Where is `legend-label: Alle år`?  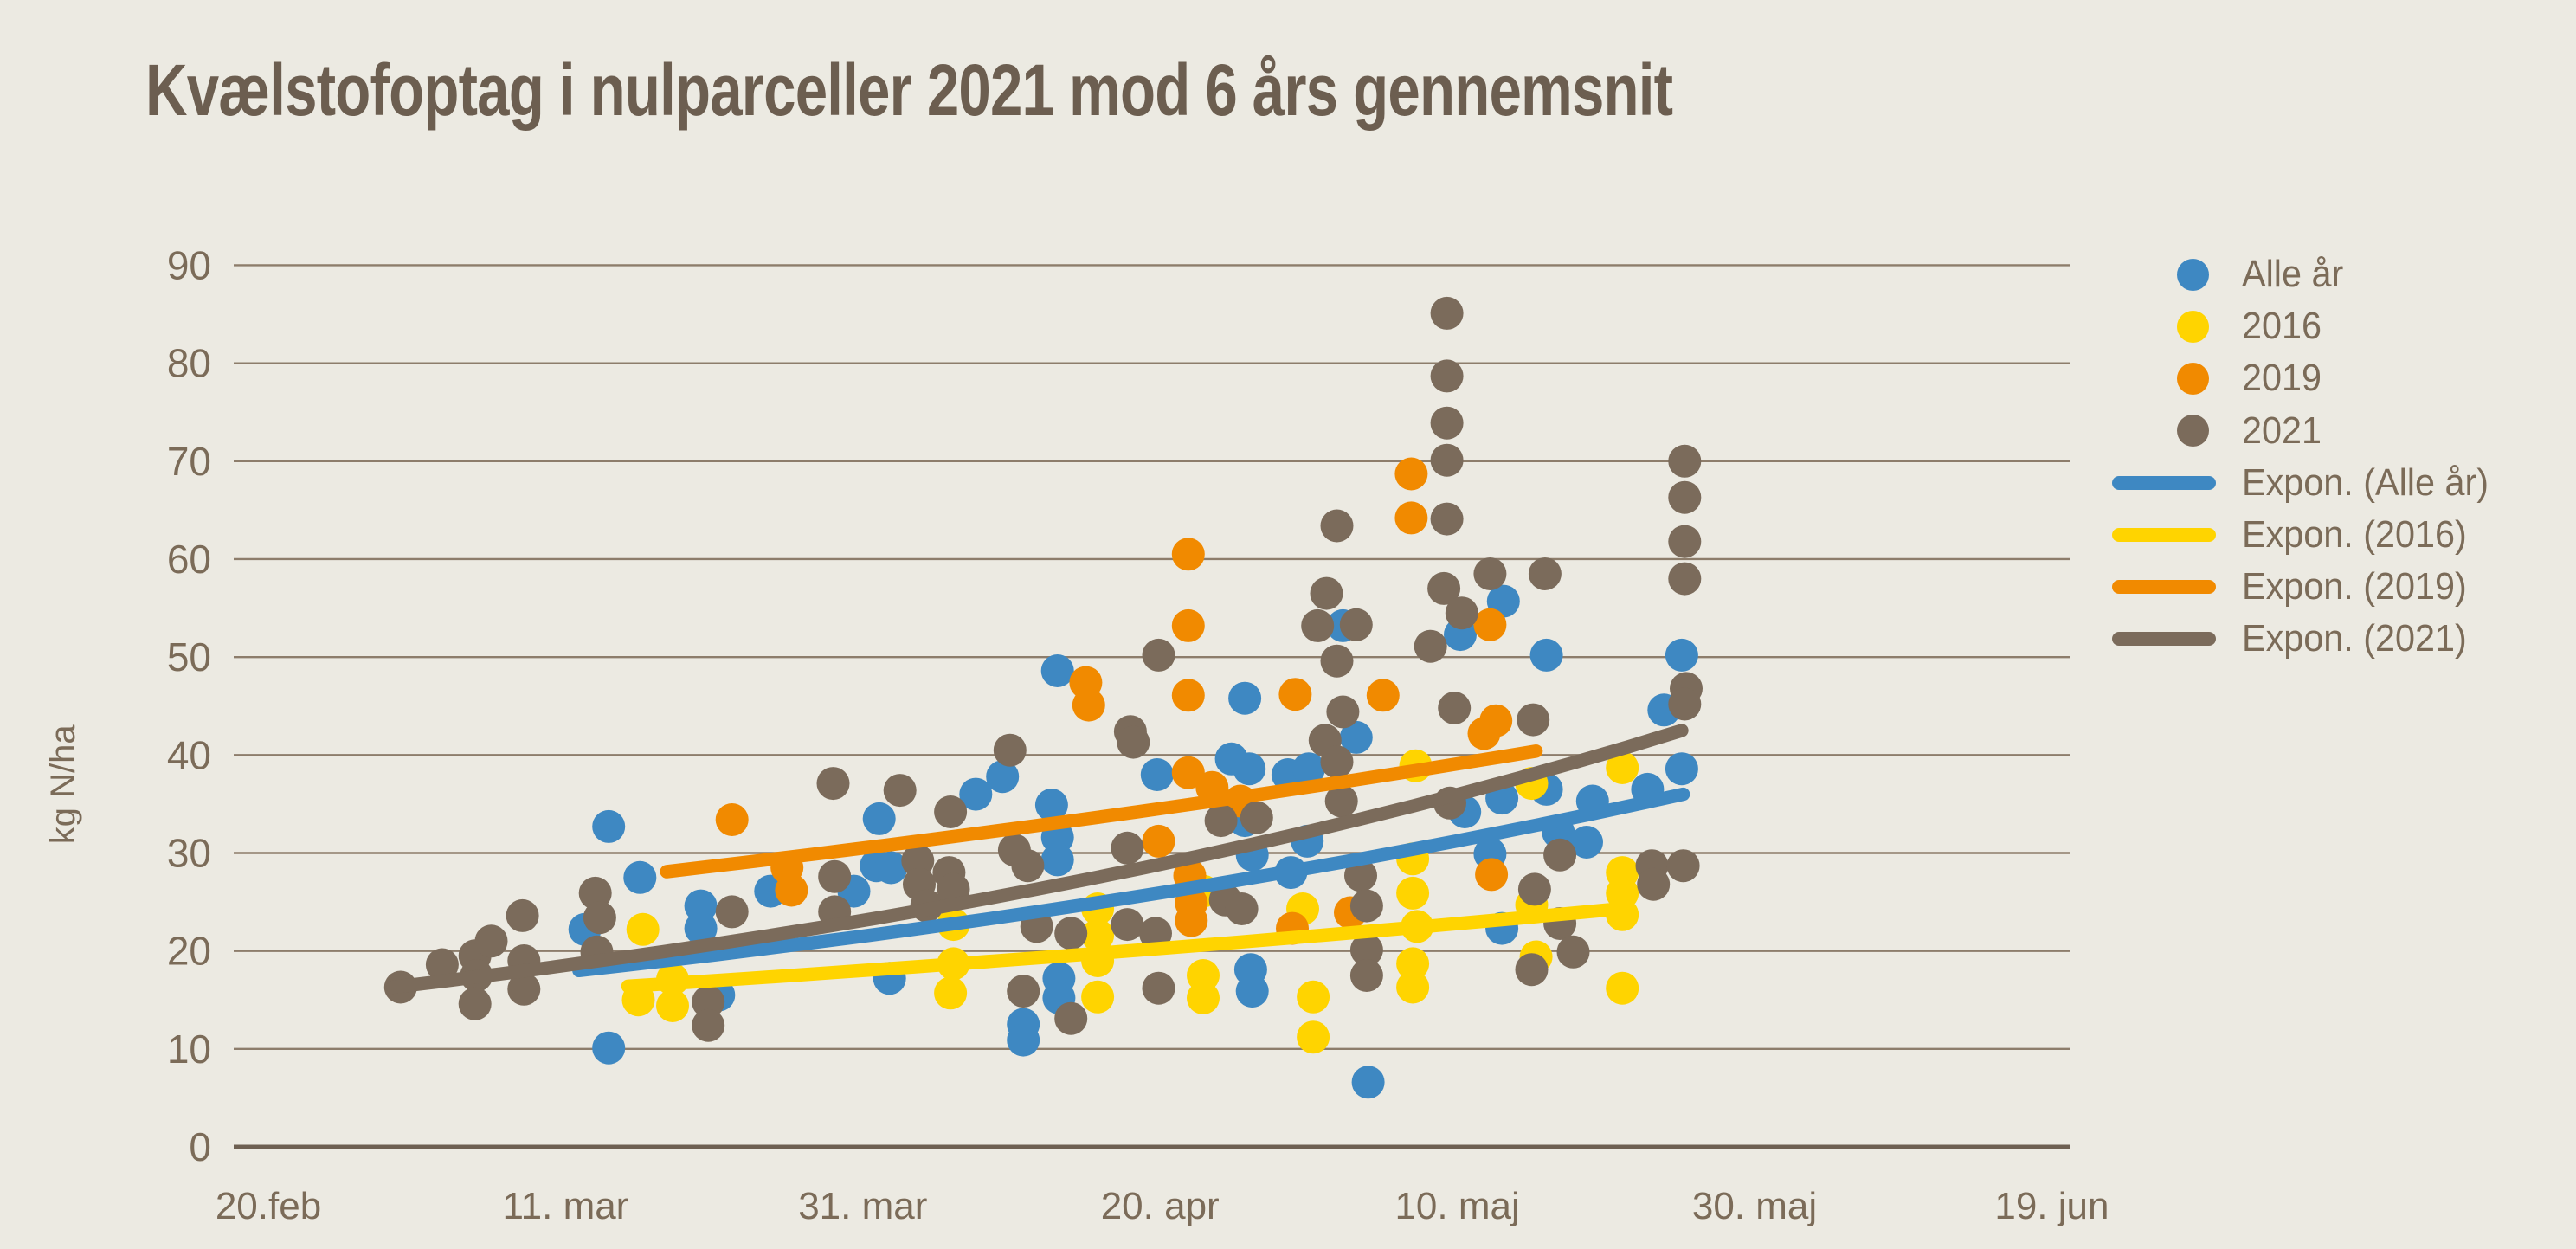
legend-label: Alle år is located at coordinates (2293, 274).